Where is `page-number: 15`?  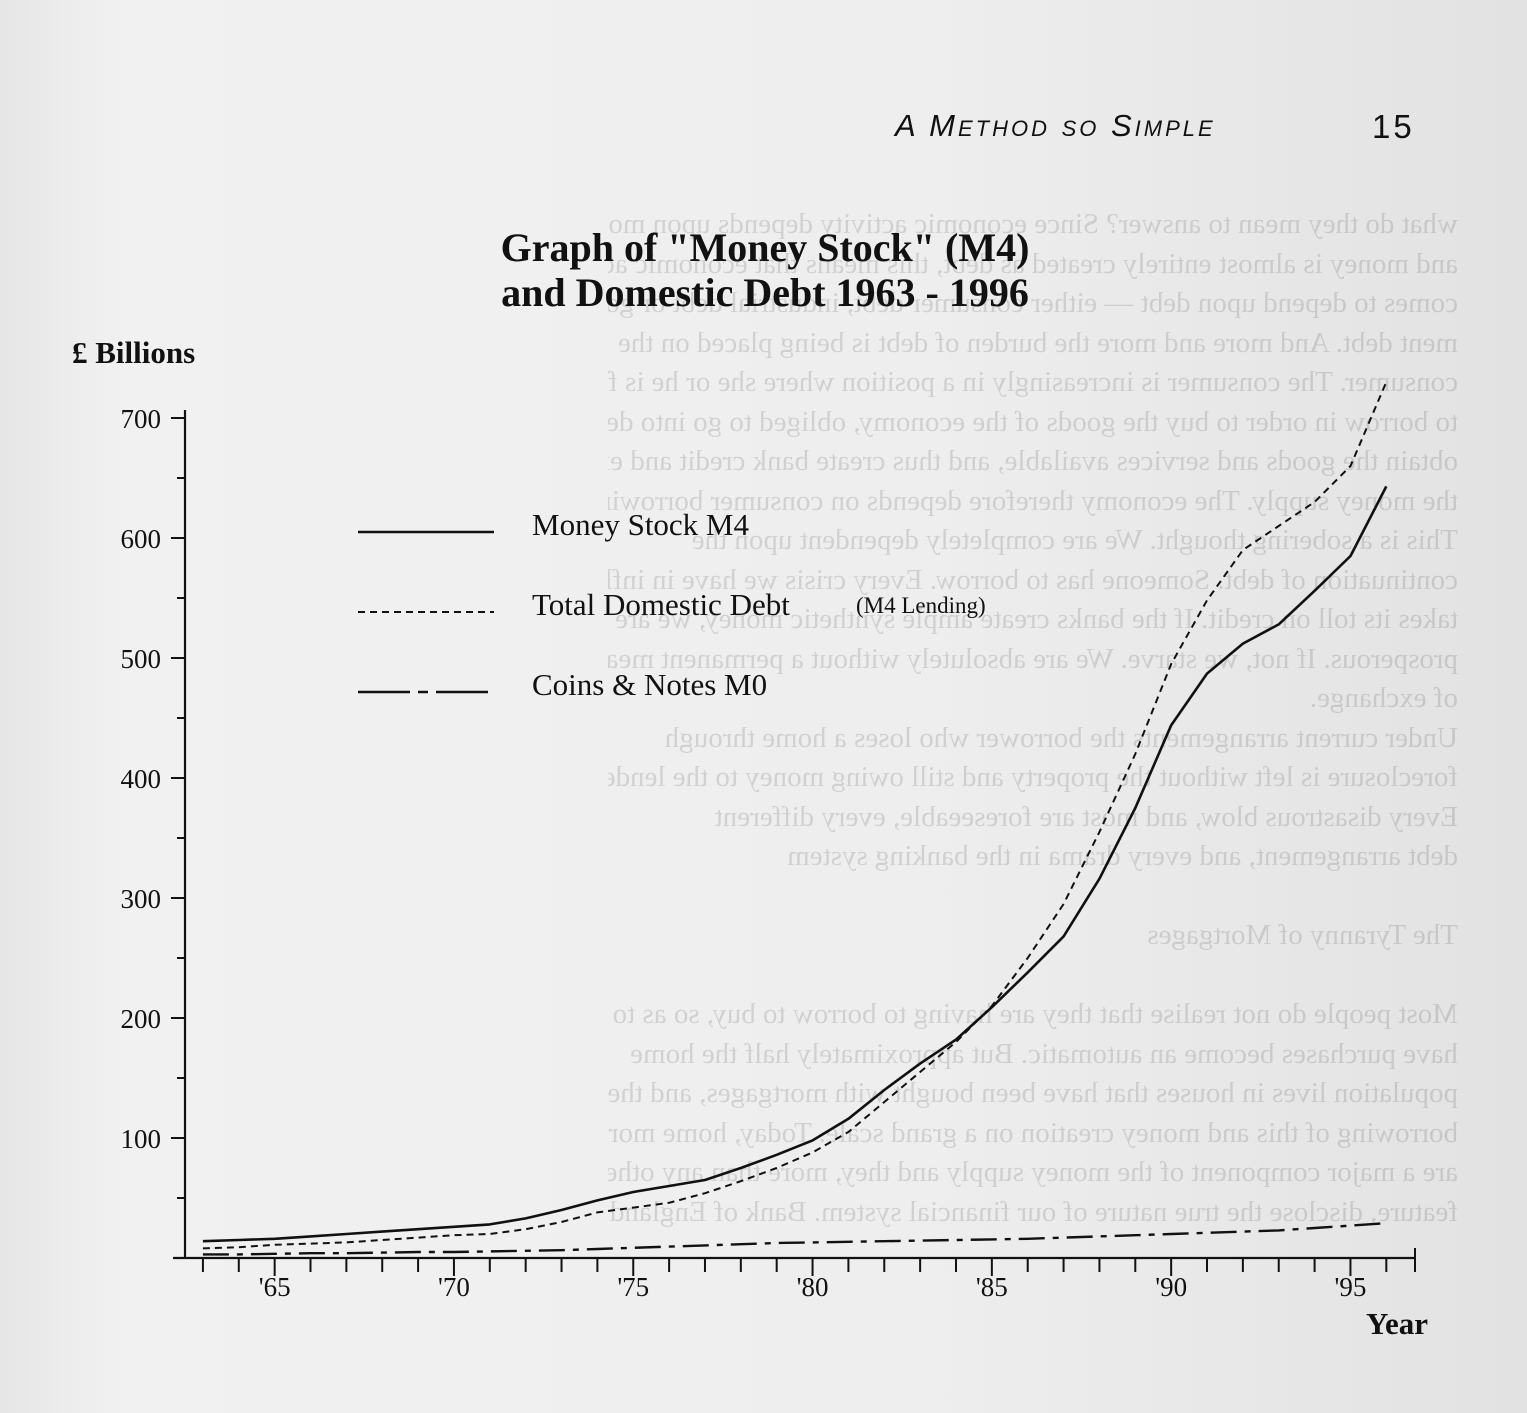
page-number: 15 is located at coordinates (1393, 126).